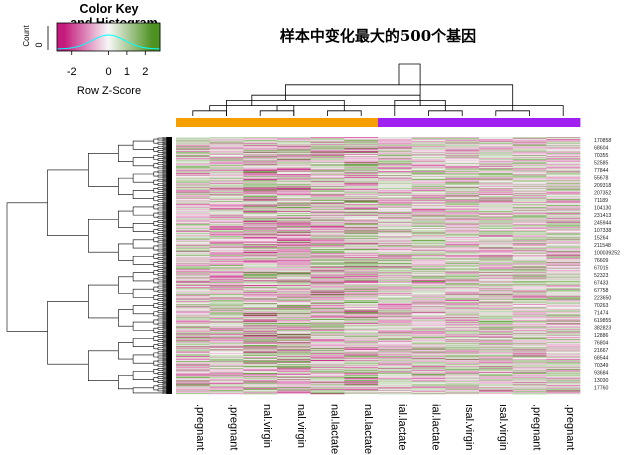  Describe the element at coordinates (445, 113) in the screenshot. I see `column-dendrogram-branch` at that location.